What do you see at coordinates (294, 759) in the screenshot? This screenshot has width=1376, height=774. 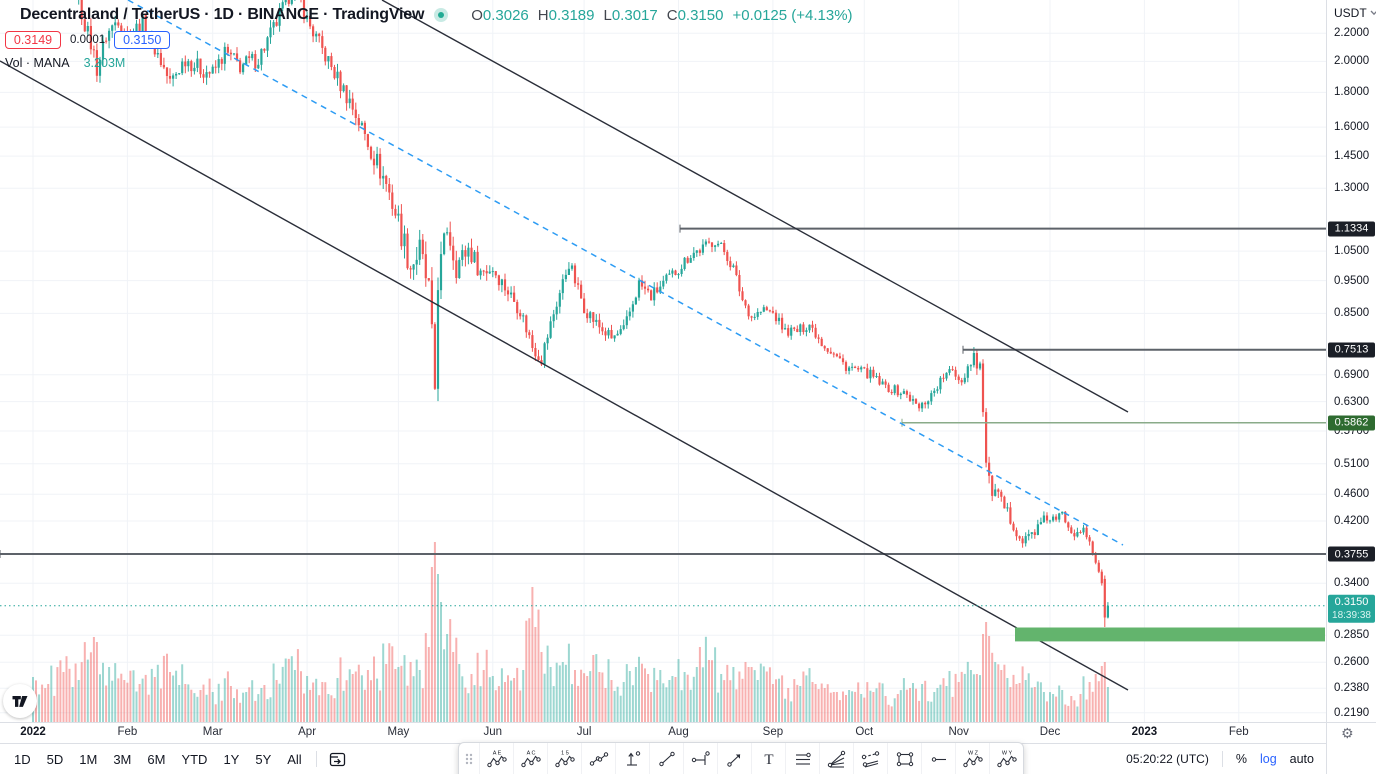 I see `range-button-all: All` at bounding box center [294, 759].